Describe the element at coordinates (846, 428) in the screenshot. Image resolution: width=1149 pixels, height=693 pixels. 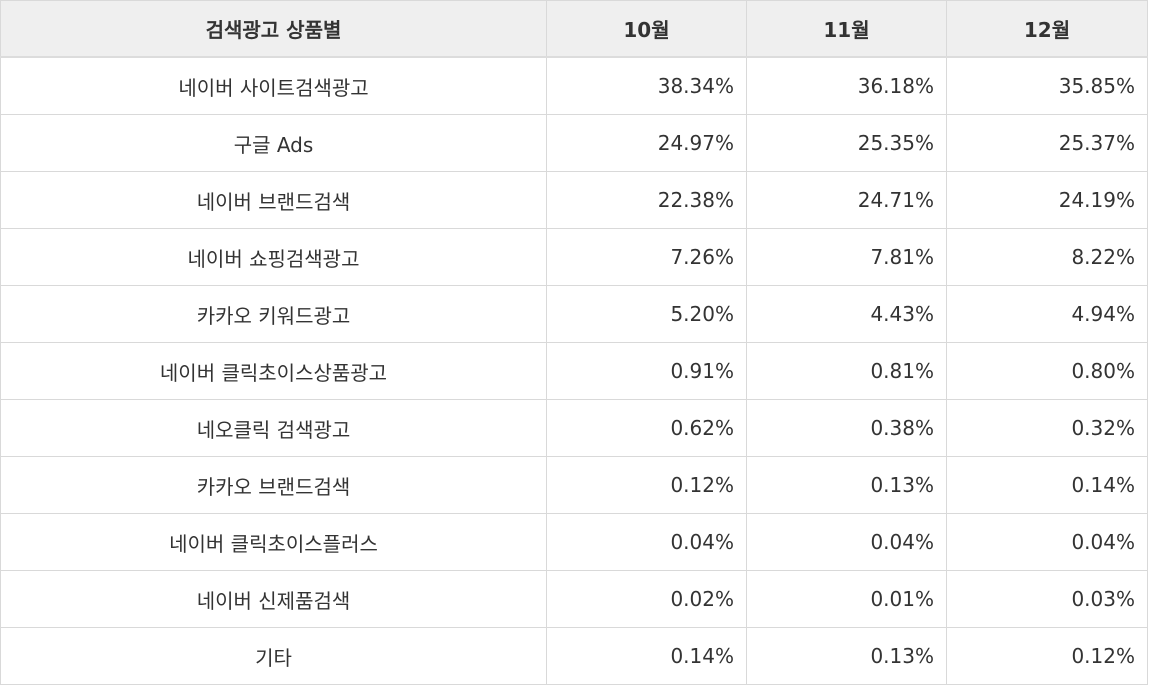
I see `november-value-cell: 0.38%` at that location.